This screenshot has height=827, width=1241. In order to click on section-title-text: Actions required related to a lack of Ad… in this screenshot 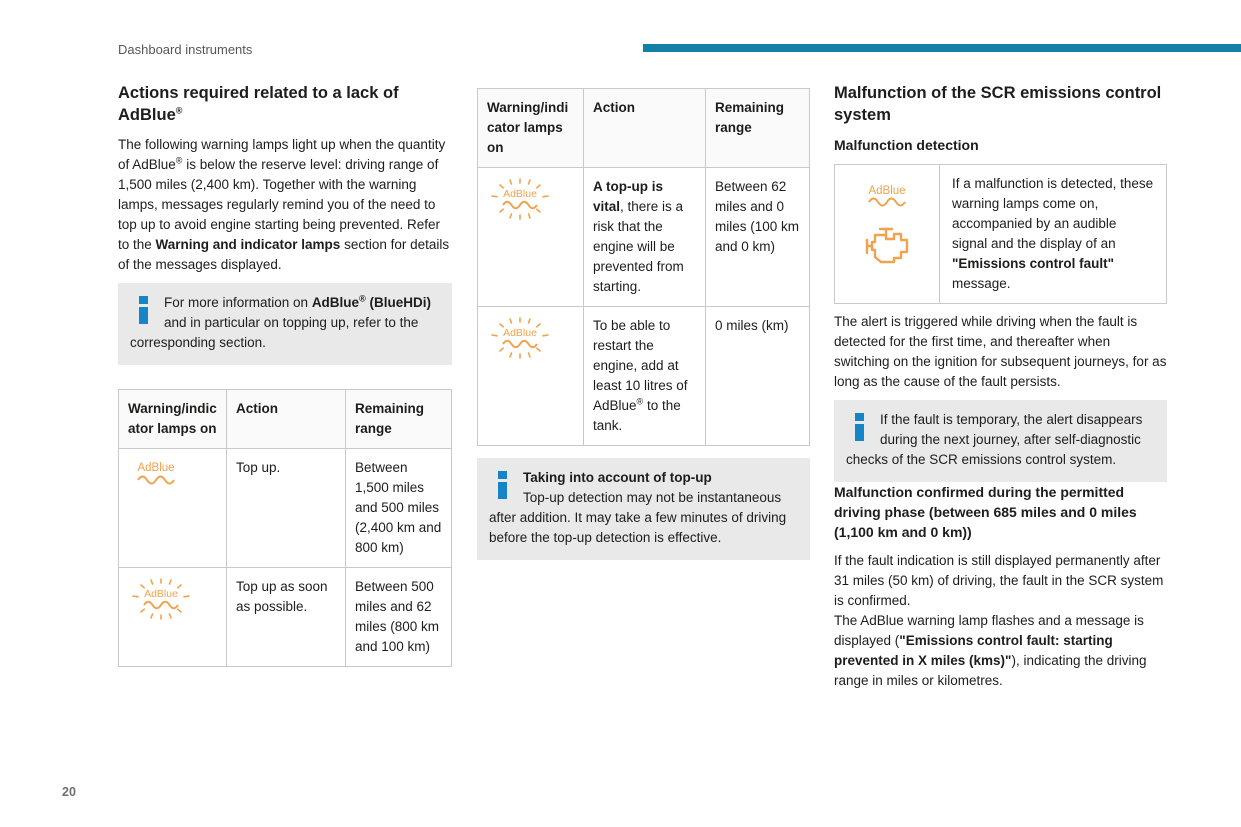, I will do `click(258, 104)`.